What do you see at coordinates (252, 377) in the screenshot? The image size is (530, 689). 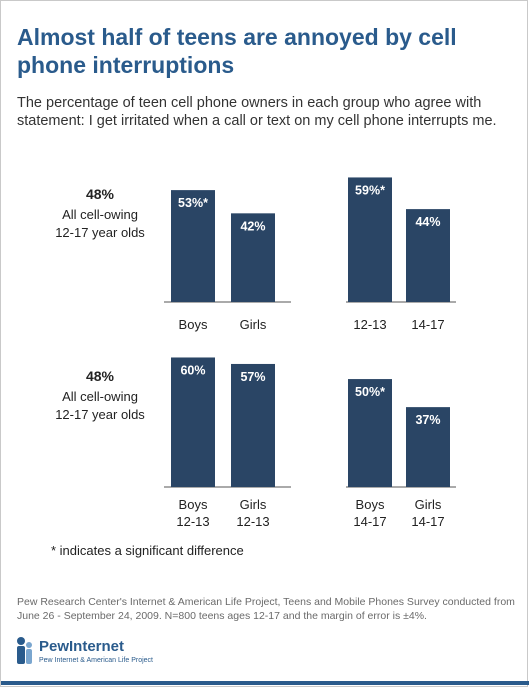 I see `data-label: 57%` at bounding box center [252, 377].